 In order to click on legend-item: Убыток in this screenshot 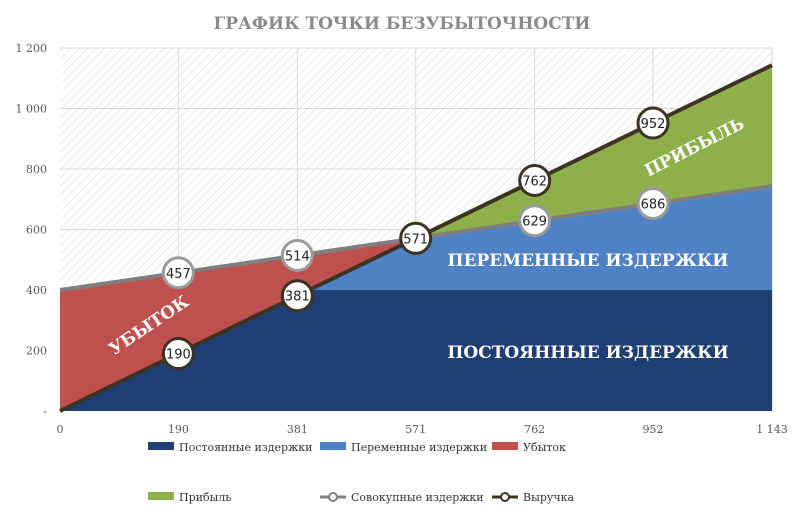, I will do `click(529, 447)`.